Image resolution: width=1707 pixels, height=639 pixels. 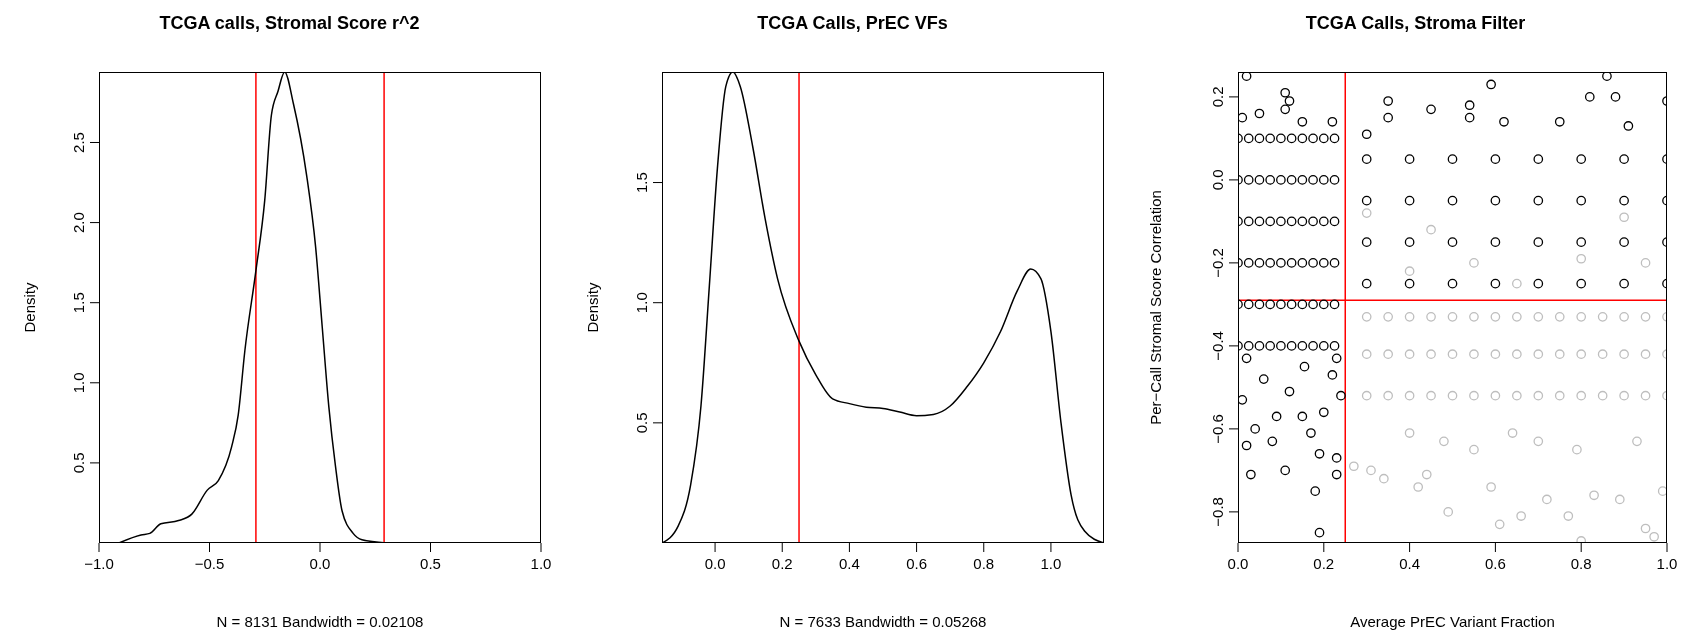 I want to click on y-tick-label: 2.0, so click(x=78, y=223).